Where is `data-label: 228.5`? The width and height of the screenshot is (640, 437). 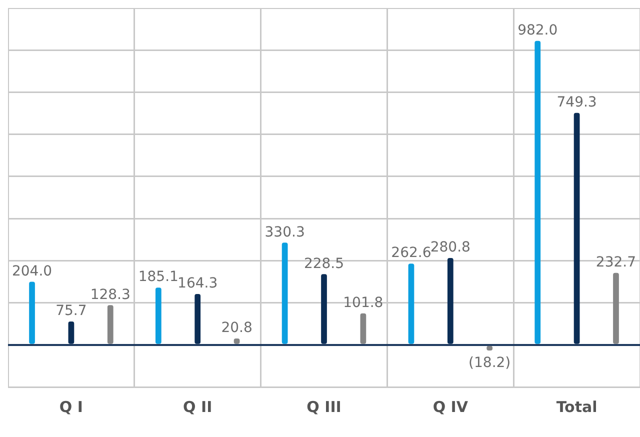 data-label: 228.5 is located at coordinates (324, 264).